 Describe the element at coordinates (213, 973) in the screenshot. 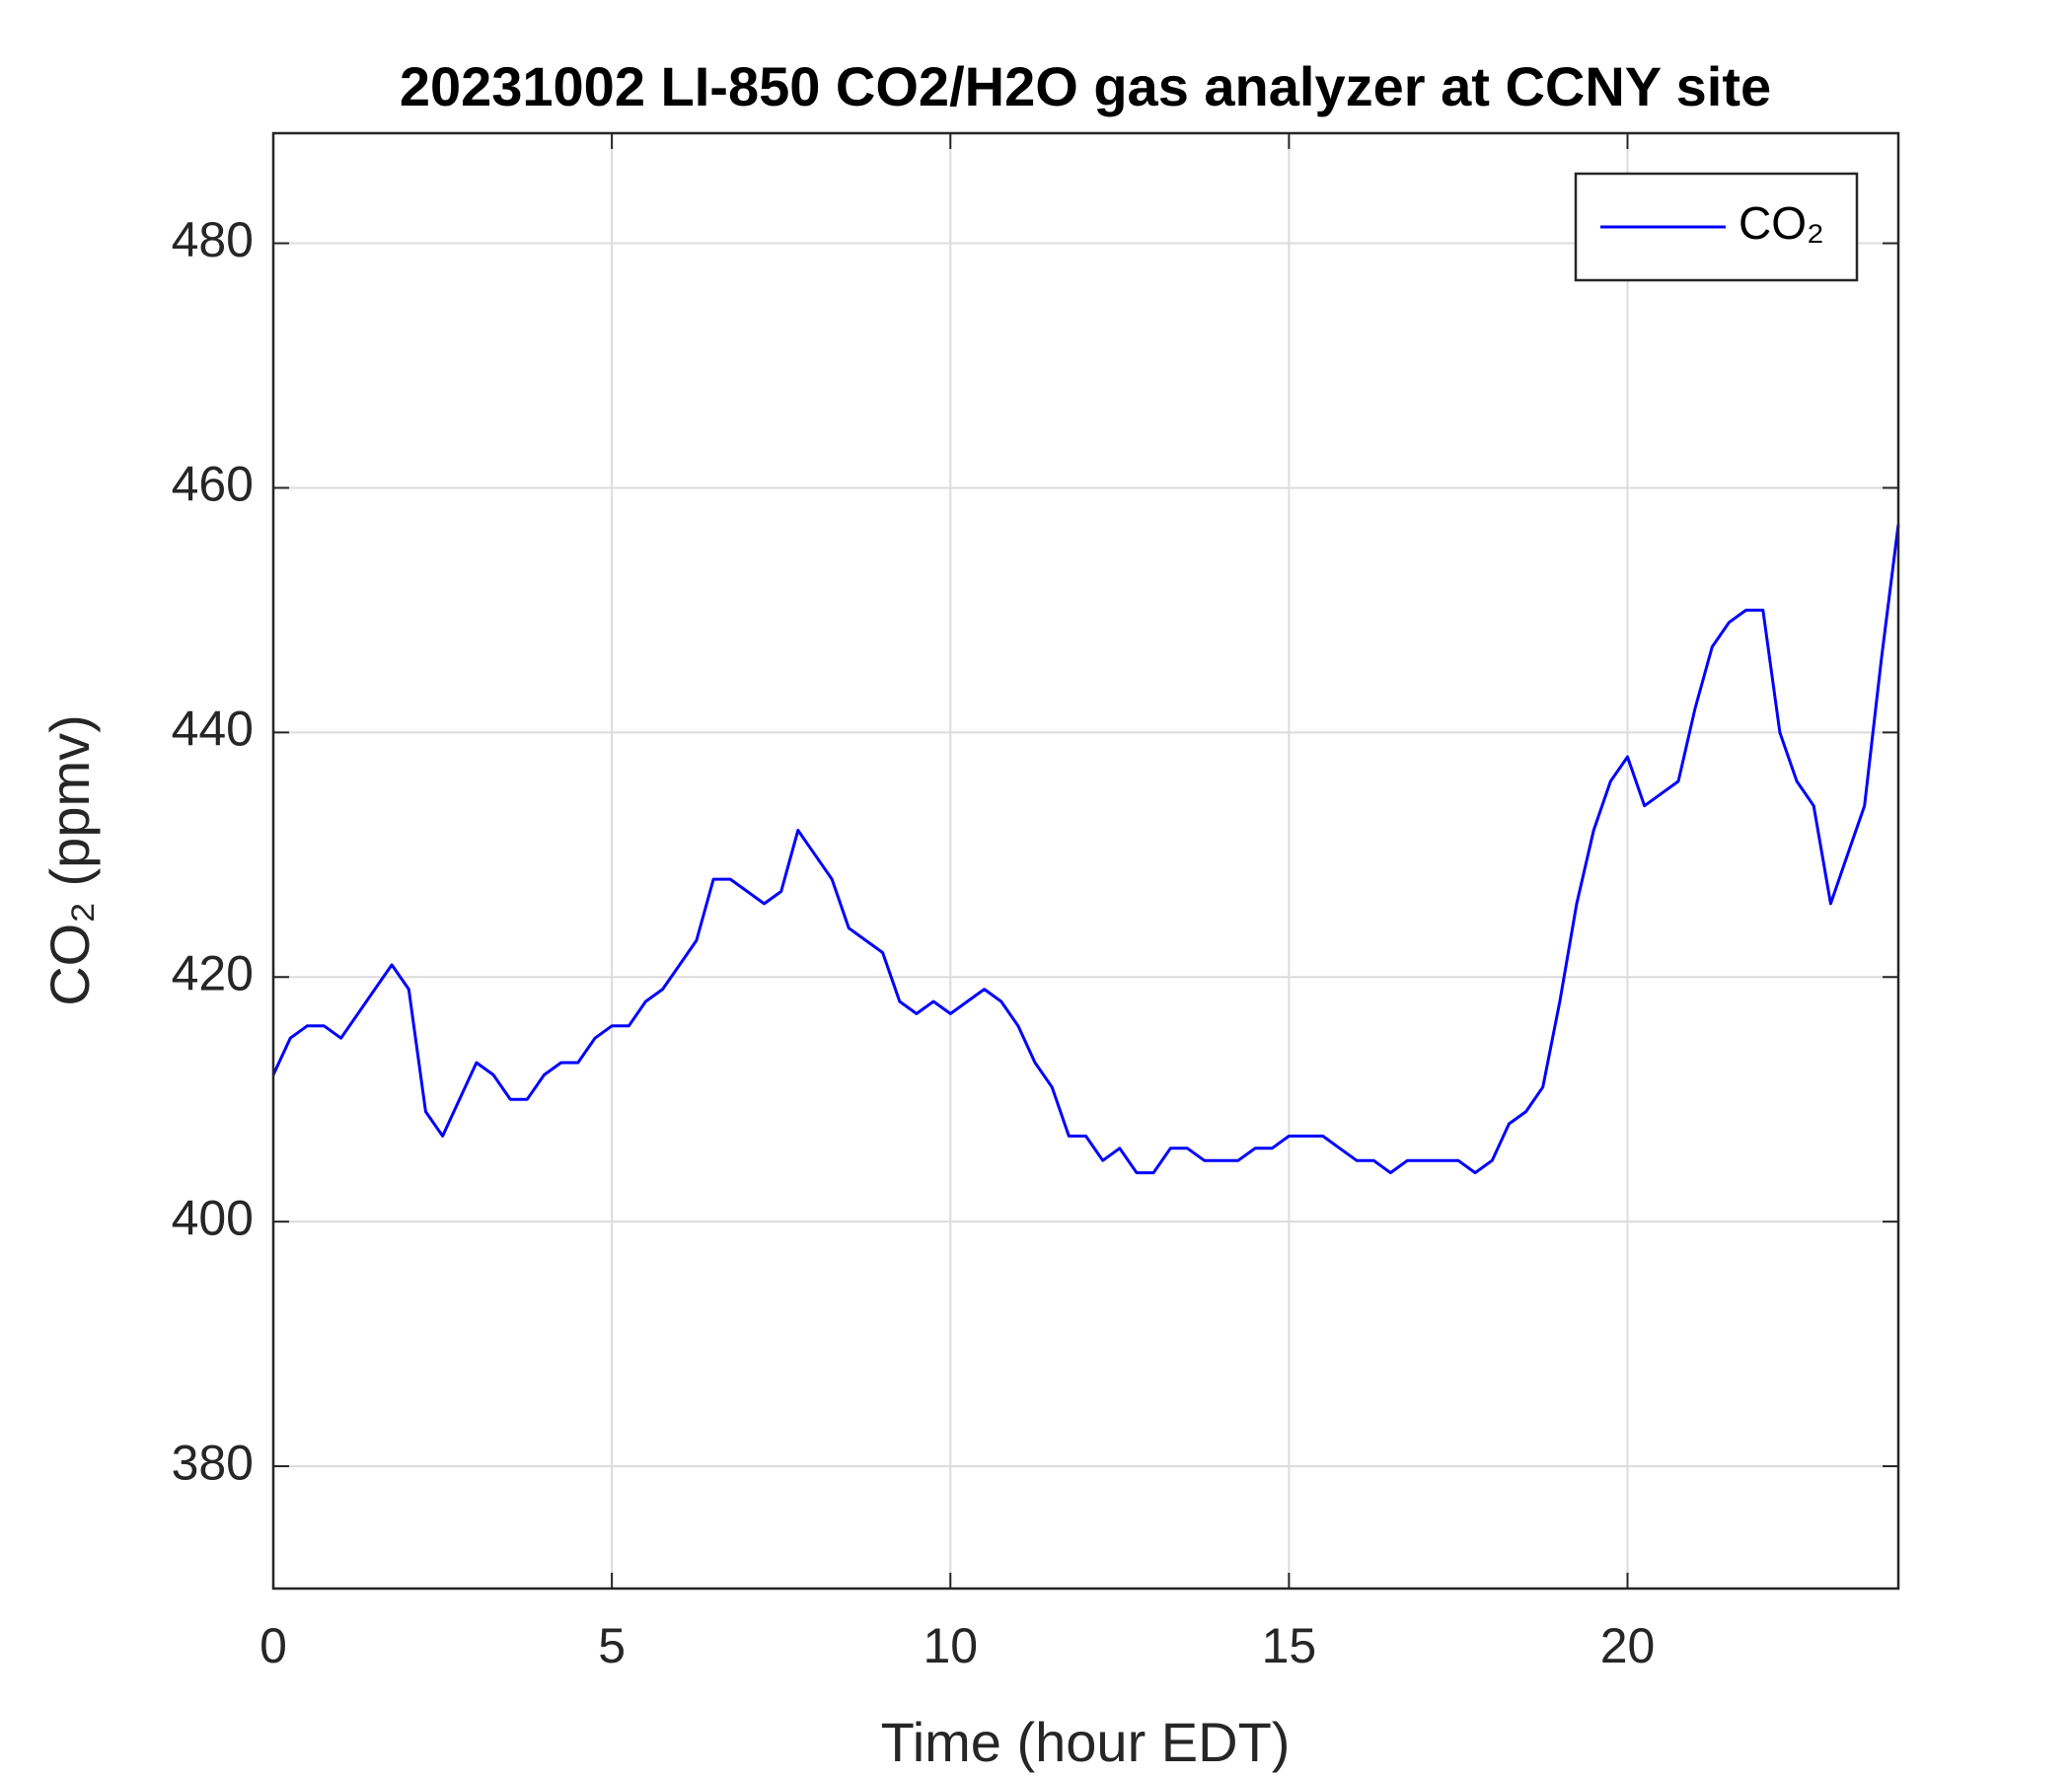

I see `y-tick-label: 420` at that location.